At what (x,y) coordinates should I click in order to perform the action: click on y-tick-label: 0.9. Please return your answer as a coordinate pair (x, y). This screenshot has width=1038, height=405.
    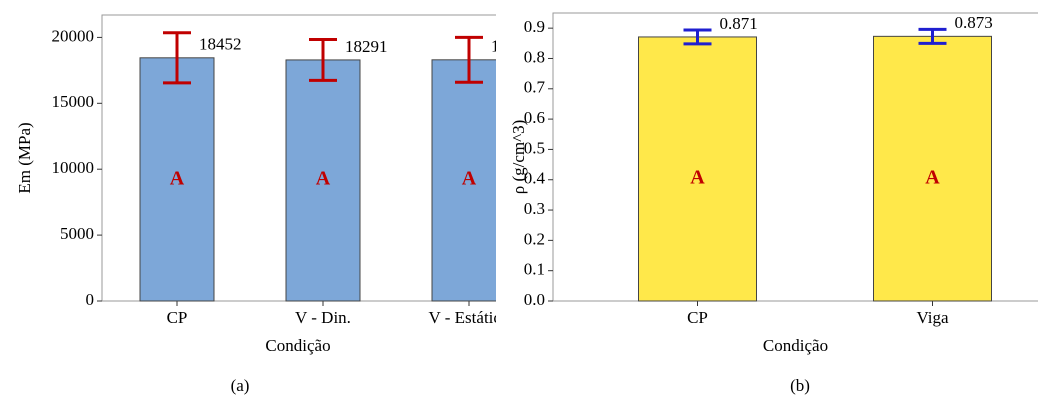
    Looking at the image, I should click on (534, 26).